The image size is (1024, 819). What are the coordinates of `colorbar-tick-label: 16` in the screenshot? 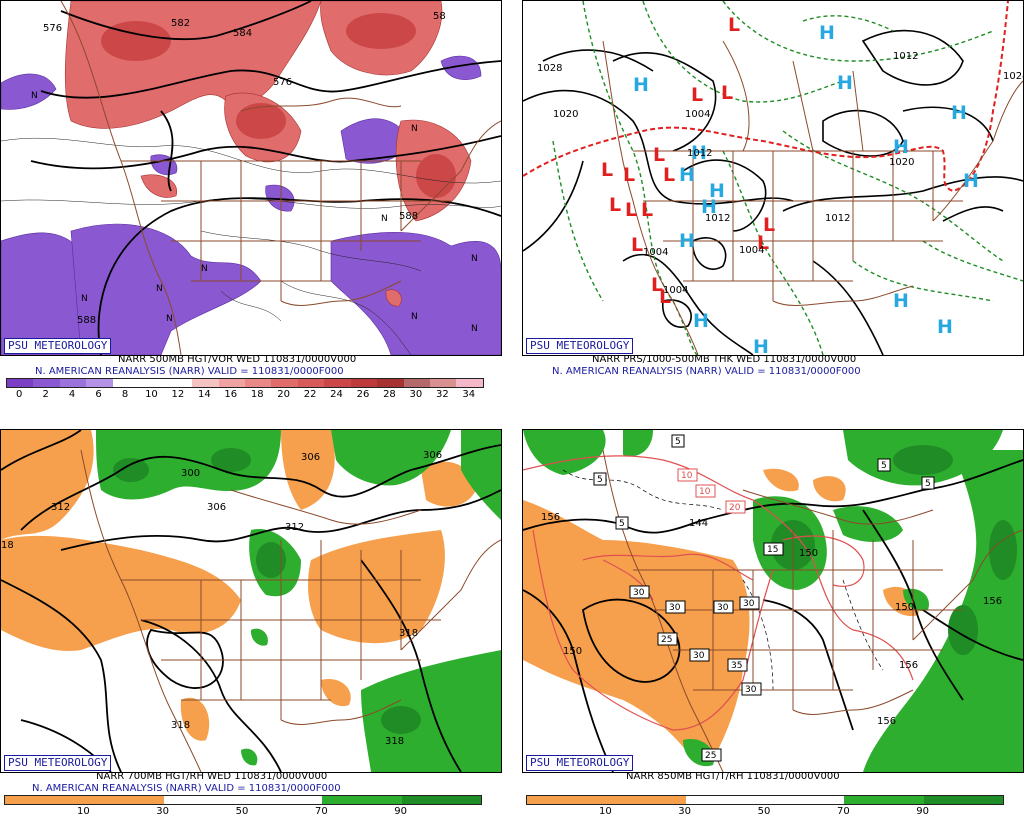 It's located at (231, 394).